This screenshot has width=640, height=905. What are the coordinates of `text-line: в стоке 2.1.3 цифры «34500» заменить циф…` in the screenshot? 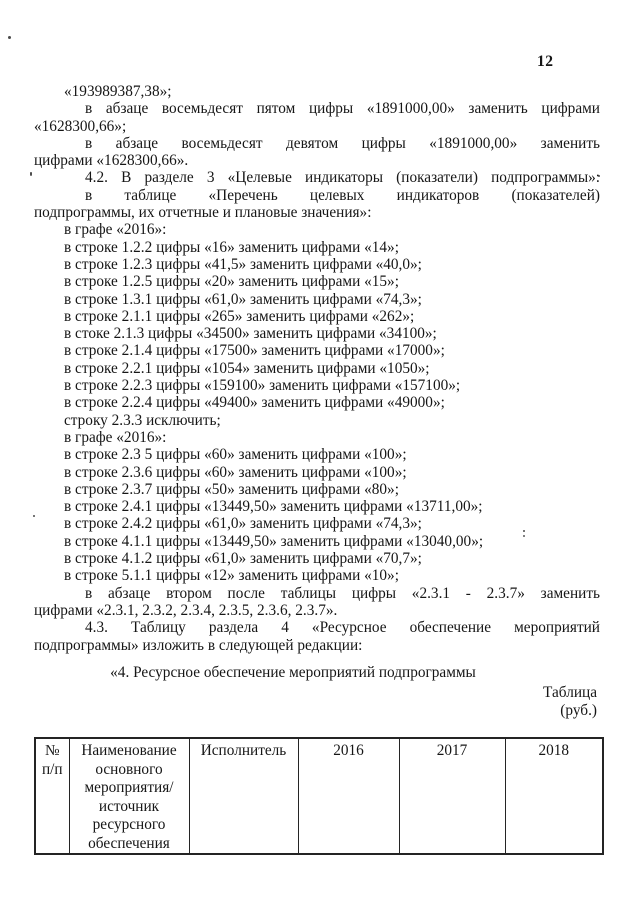 It's located at (250, 334).